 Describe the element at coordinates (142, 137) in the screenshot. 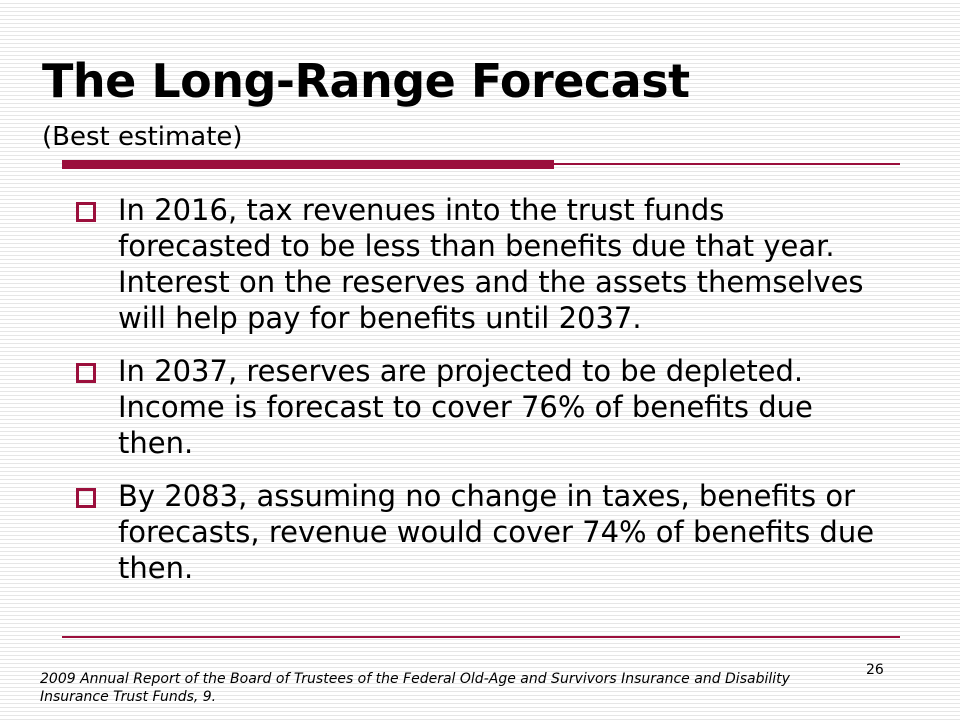

I see `slide-subtitle: (Best estimate)` at that location.